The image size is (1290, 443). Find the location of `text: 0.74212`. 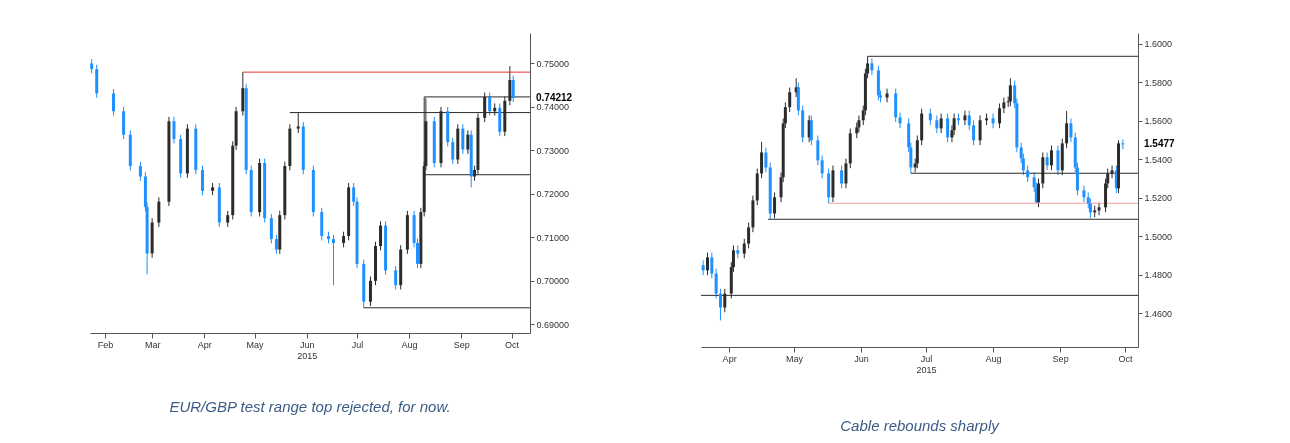

text: 0.74212 is located at coordinates (554, 97).